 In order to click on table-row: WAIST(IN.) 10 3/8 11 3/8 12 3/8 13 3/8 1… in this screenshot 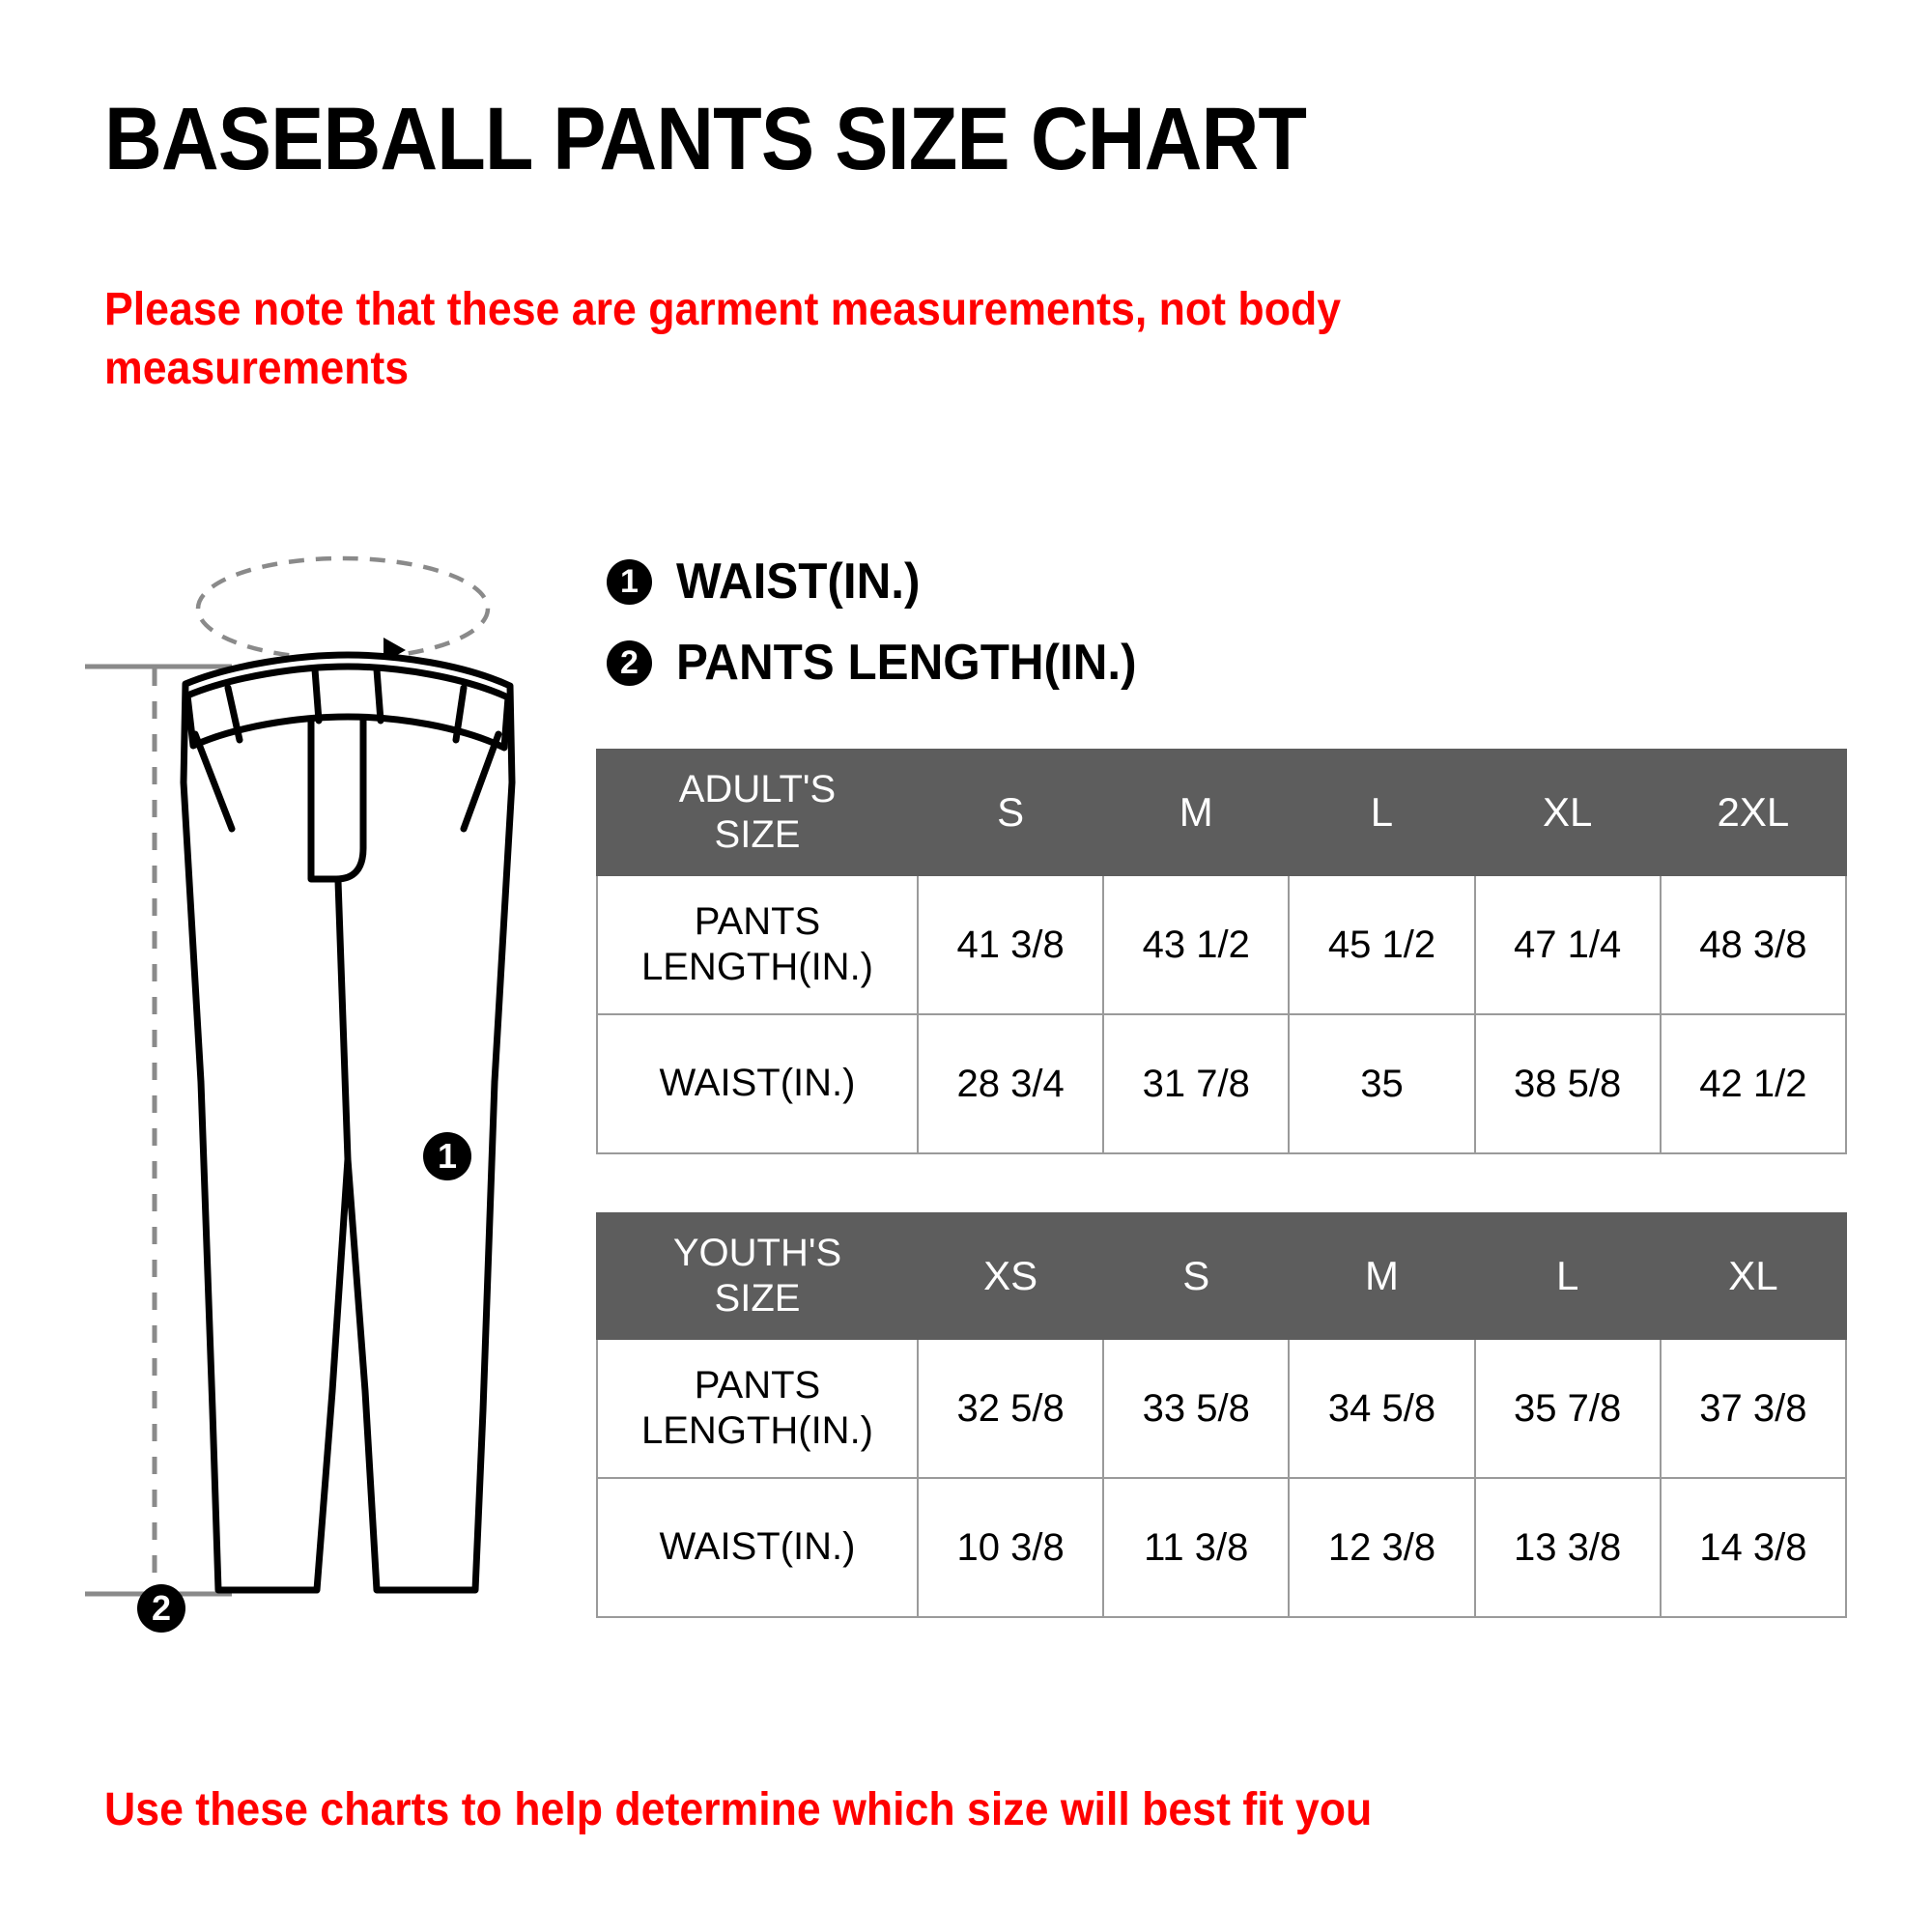, I will do `click(1222, 1547)`.